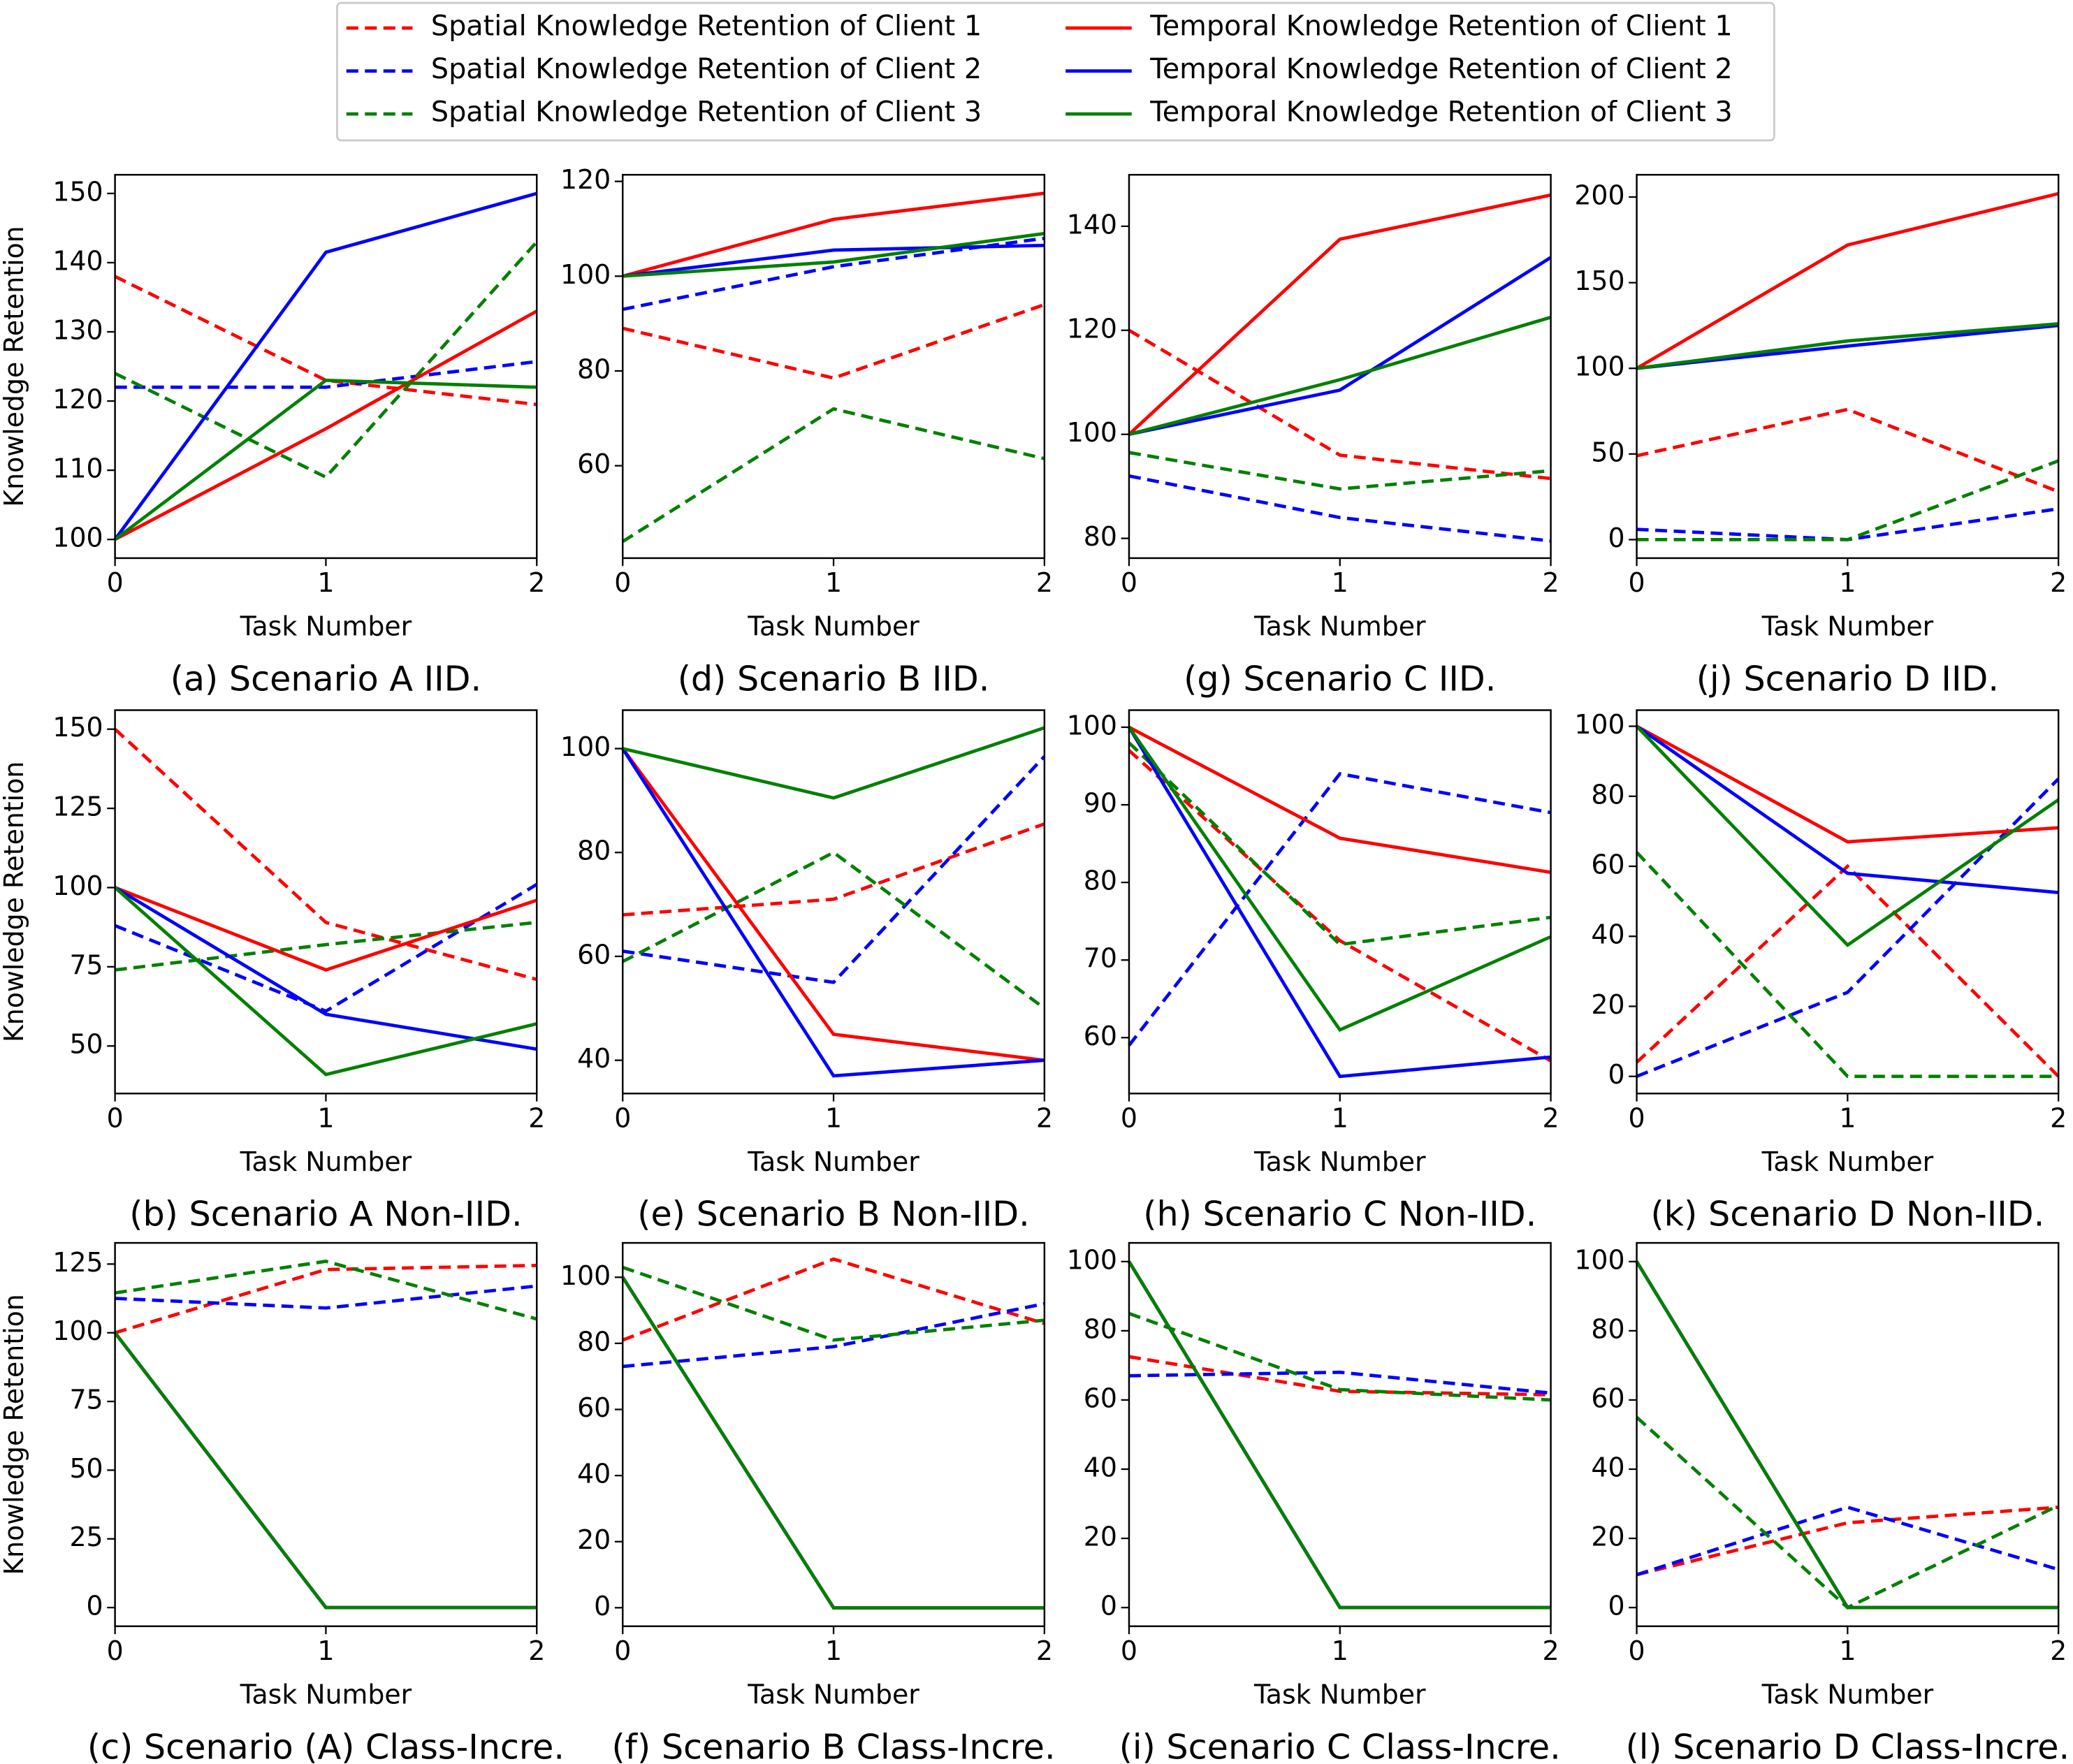 The height and width of the screenshot is (1764, 2073). I want to click on chart-caption: (d) Scenario B IID., so click(834, 678).